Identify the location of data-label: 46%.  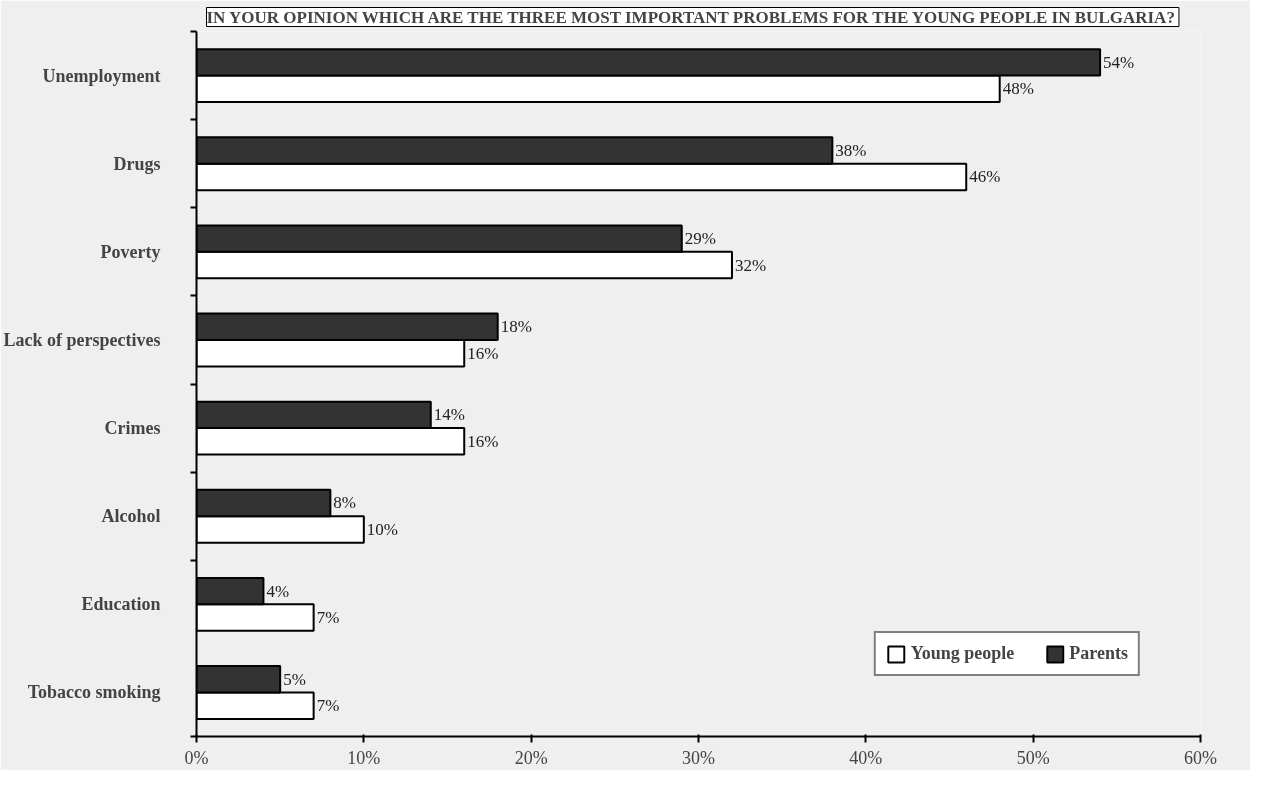
(985, 177).